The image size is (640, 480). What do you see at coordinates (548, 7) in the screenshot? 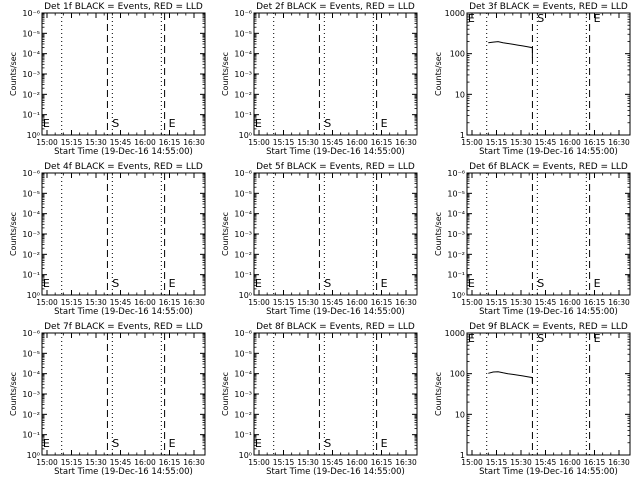
I see `panel-title: Det 3f BLACK = Events, RED = LLD` at bounding box center [548, 7].